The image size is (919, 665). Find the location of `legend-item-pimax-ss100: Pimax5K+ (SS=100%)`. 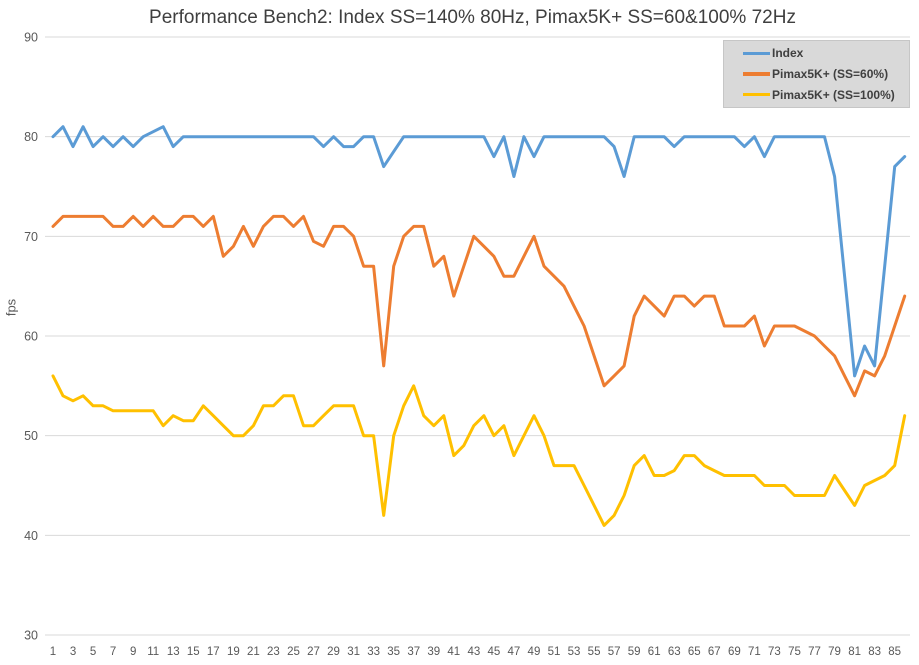

legend-item-pimax-ss100: Pimax5K+ (SS=100%) is located at coordinates (816, 94).